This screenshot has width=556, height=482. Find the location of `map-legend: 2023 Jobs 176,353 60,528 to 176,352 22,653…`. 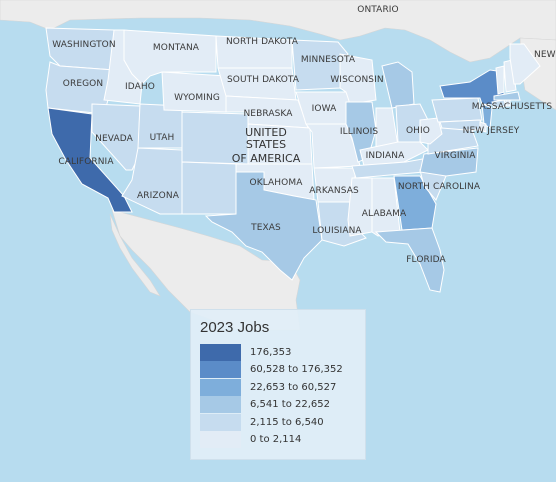

map-legend: 2023 Jobs 176,353 60,528 to 176,352 22,653… is located at coordinates (278, 384).